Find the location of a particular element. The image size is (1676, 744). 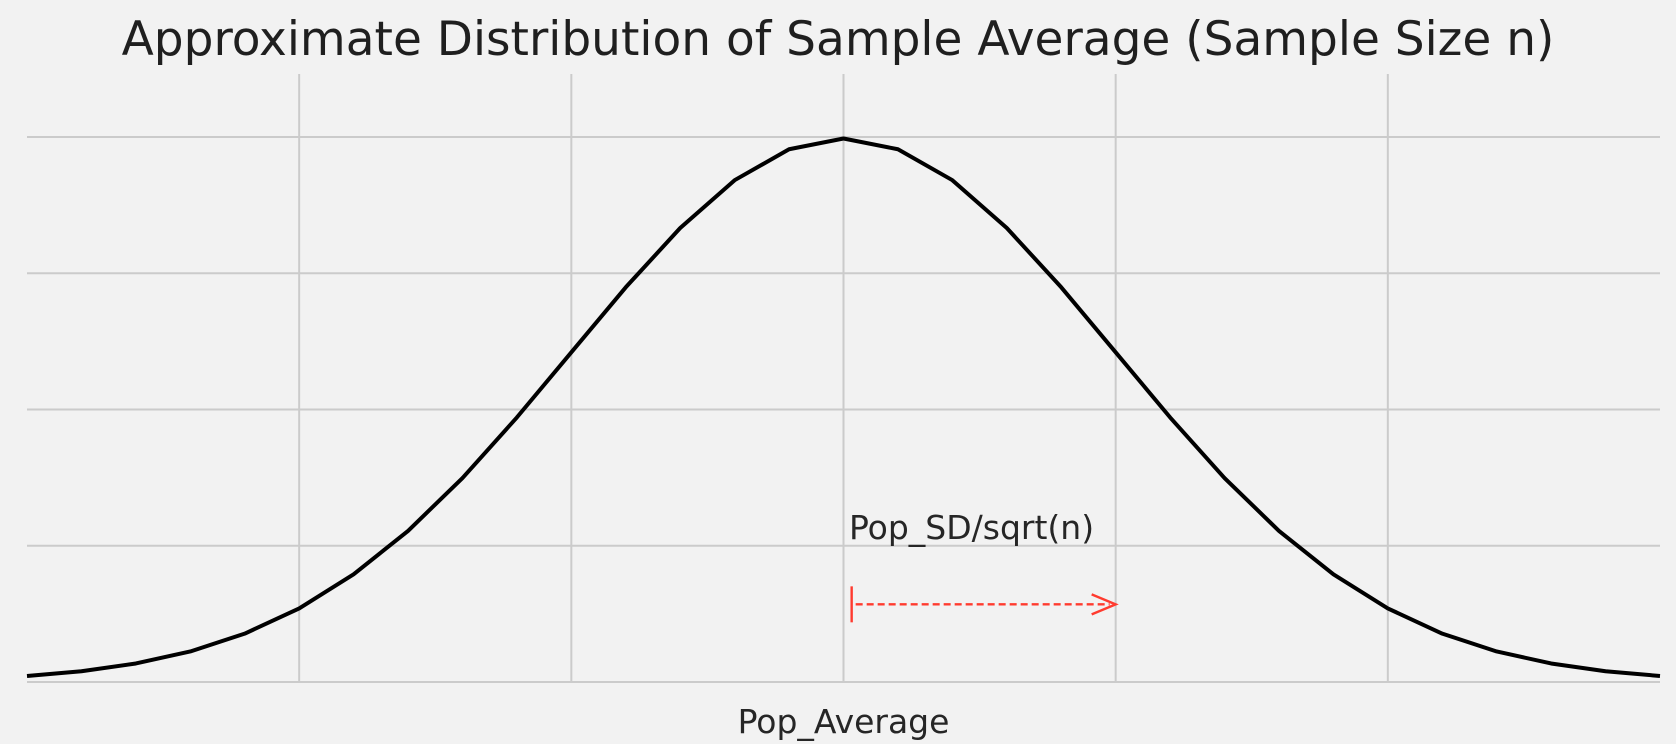

x-tick-labels: Pop_Average is located at coordinates (844, 721).